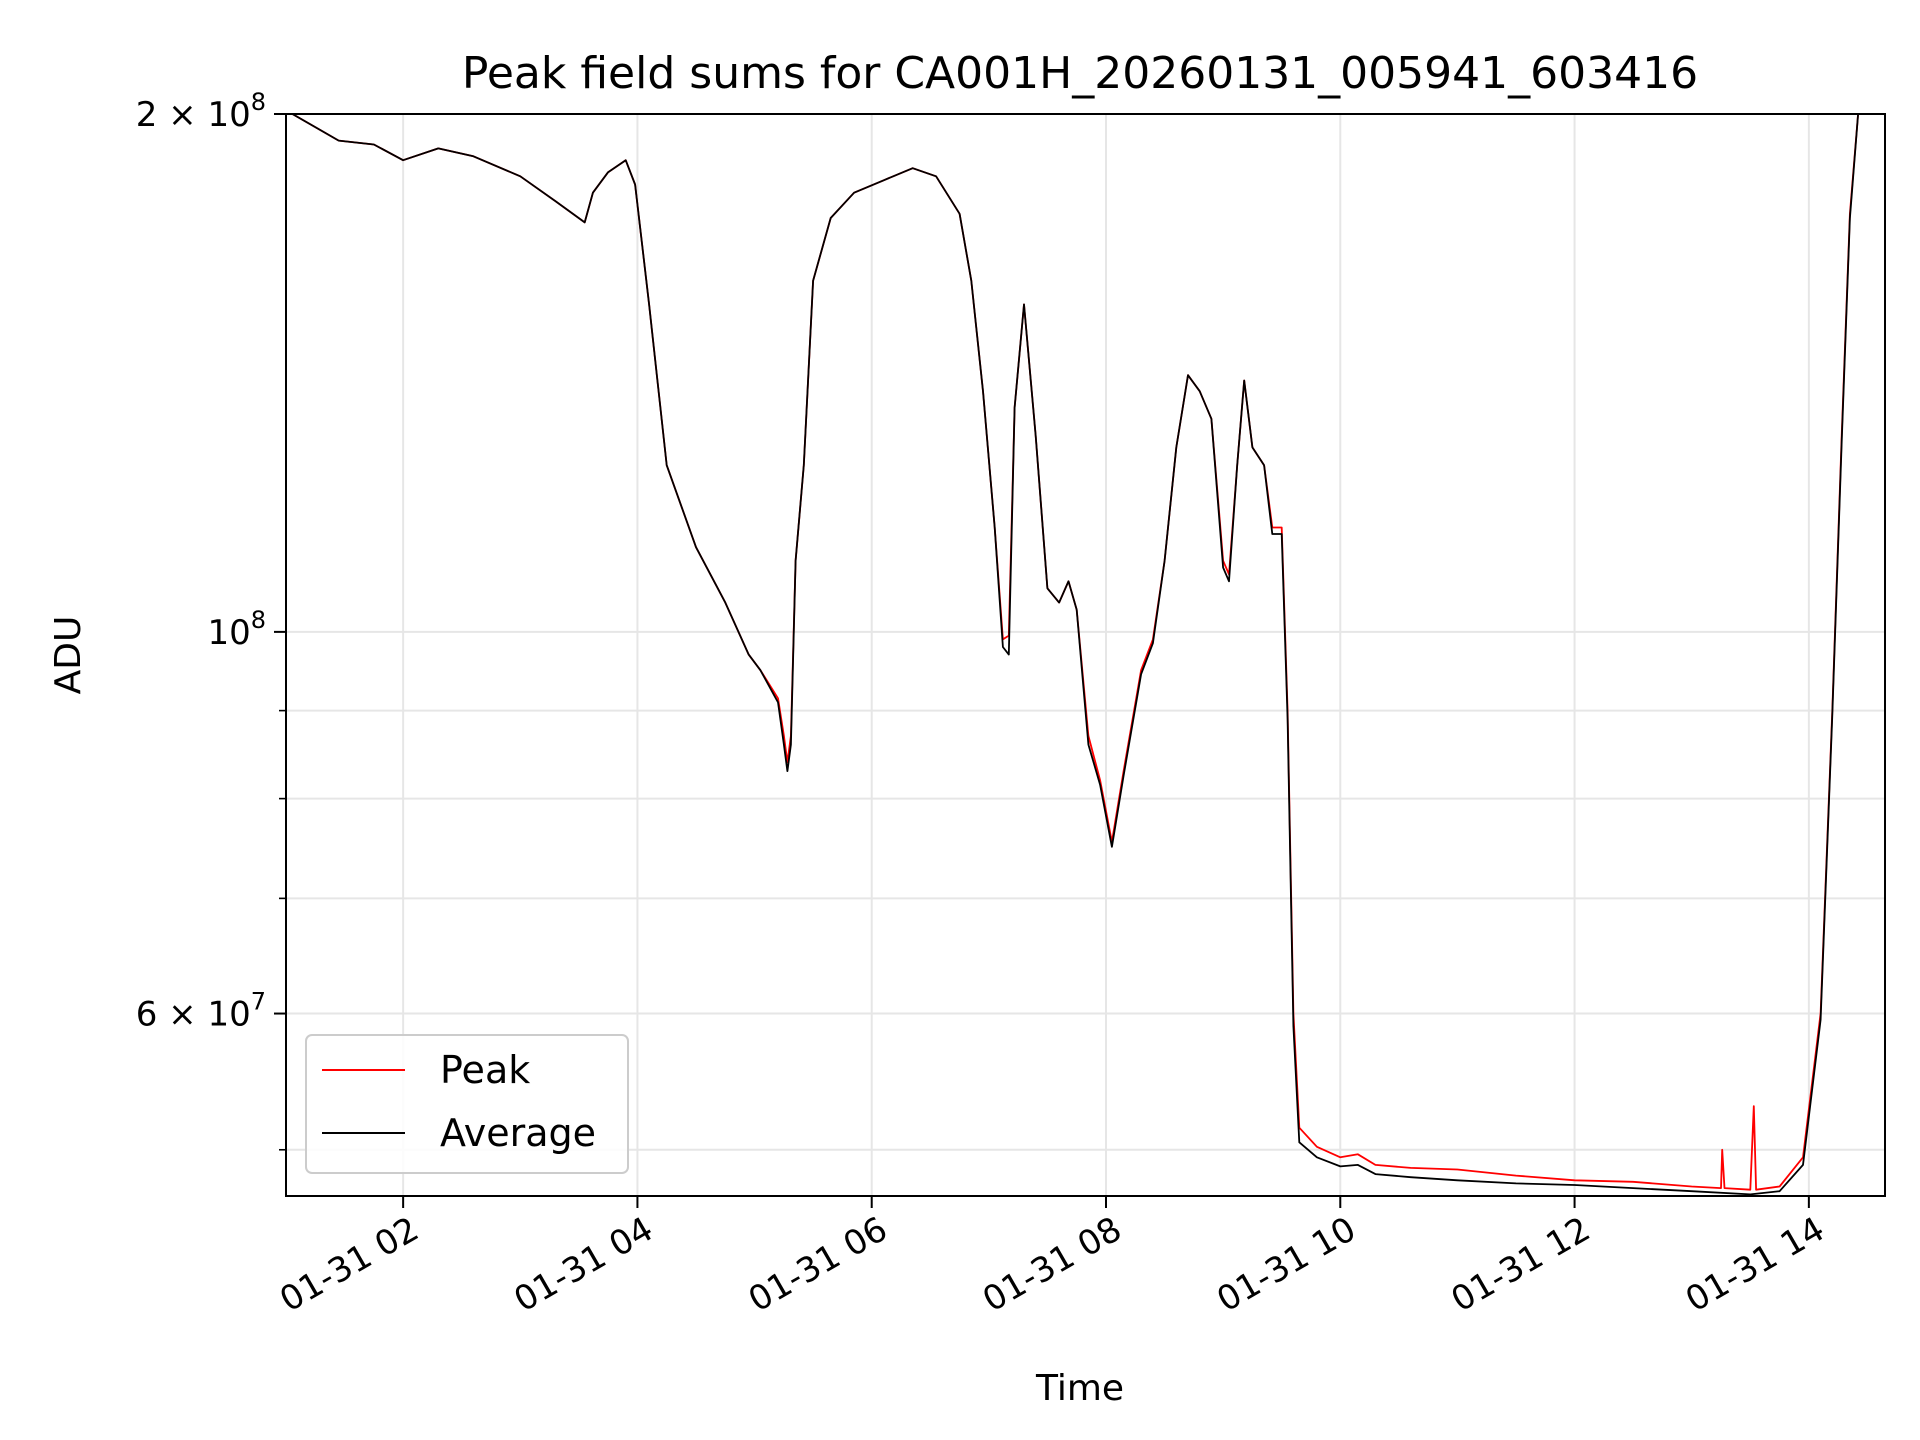 The image size is (1920, 1440). Describe the element at coordinates (485, 1070) in the screenshot. I see `legend-label-peak: Peak` at that location.